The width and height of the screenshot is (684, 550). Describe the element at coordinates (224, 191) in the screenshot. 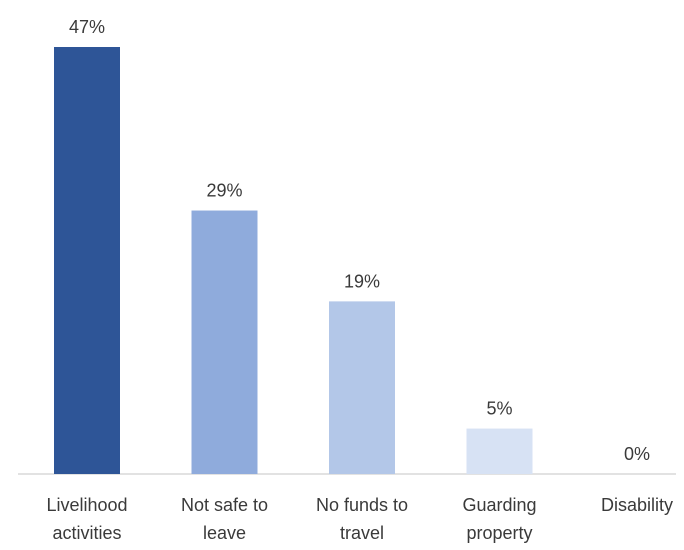

I see `value-label-1: 29%` at that location.